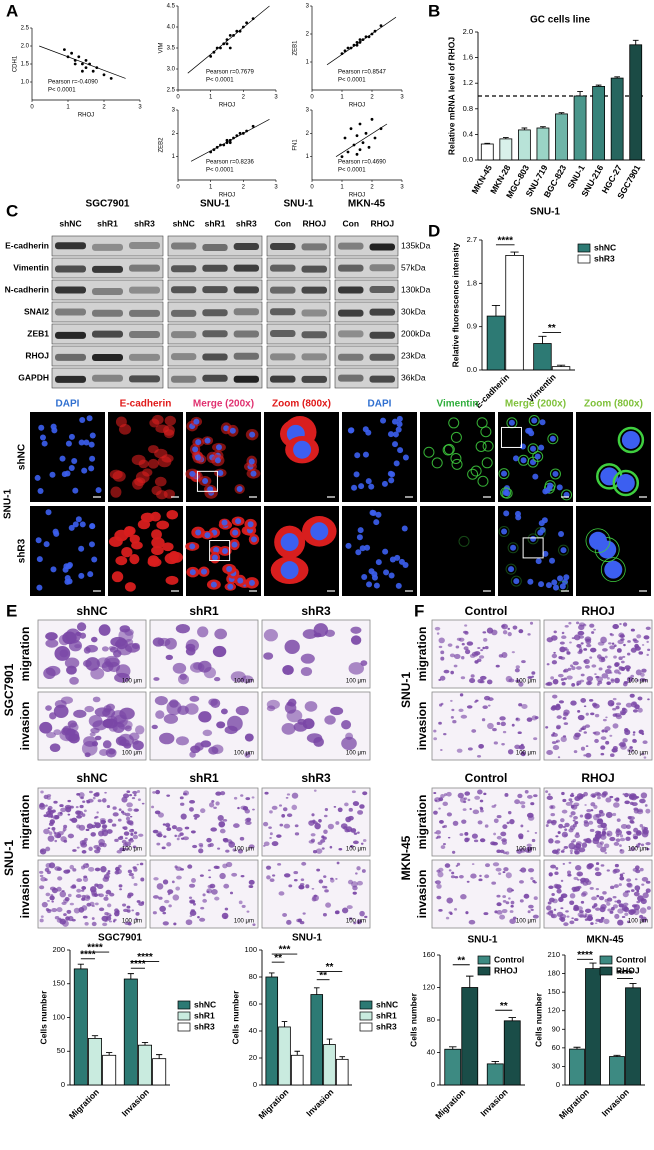  I want to click on annotation: P< 0.0001, so click(220, 81).